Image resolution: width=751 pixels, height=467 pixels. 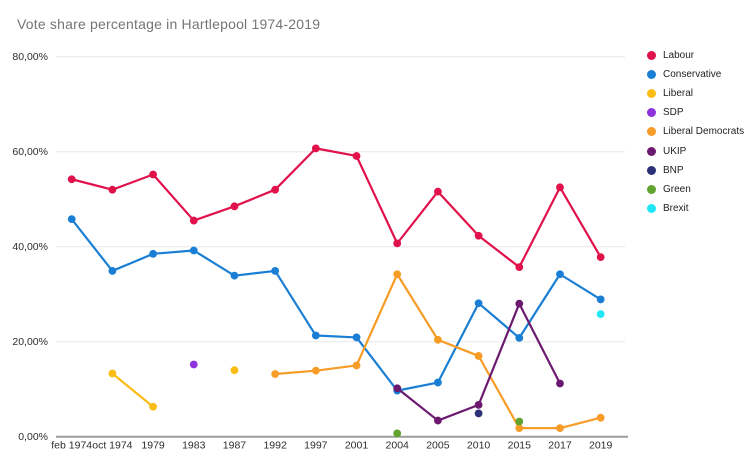 I want to click on y-tick-label: 20,00%, so click(x=30, y=342).